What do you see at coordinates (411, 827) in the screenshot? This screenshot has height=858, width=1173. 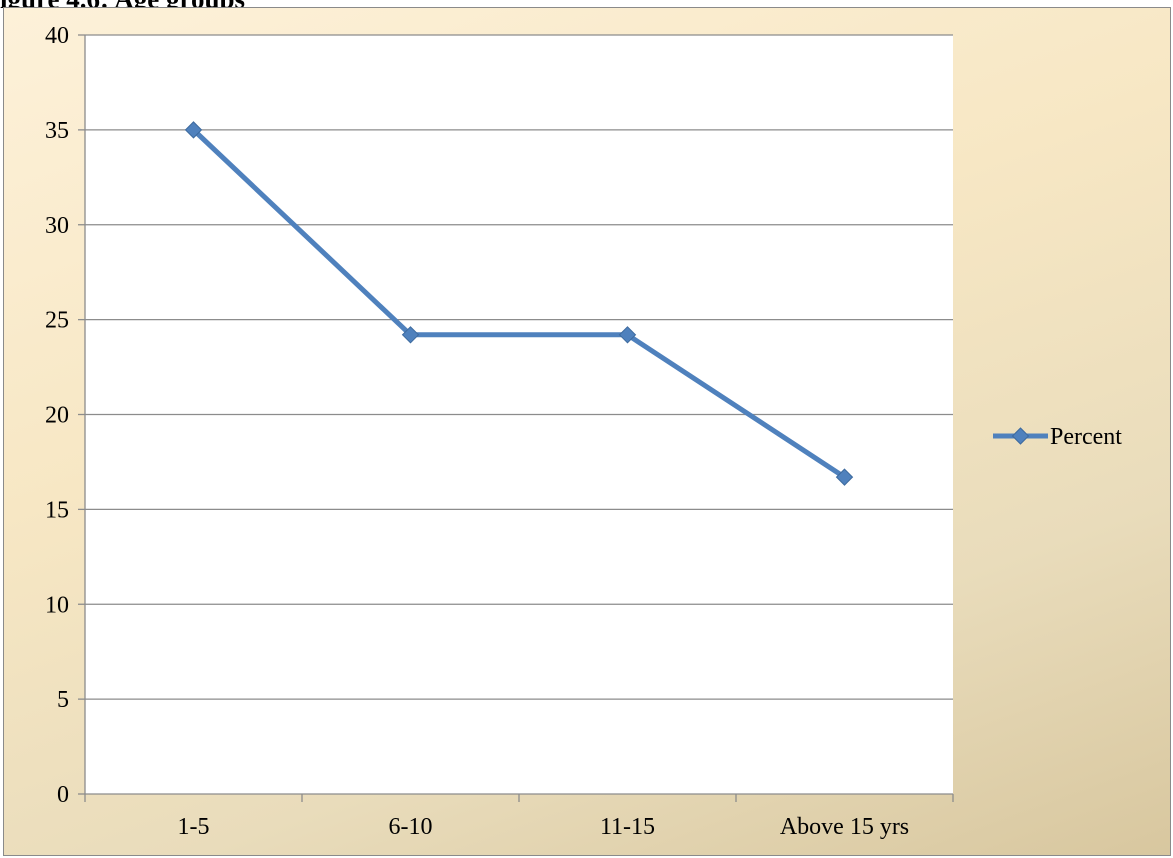 I see `x-tick-label: 6-10` at bounding box center [411, 827].